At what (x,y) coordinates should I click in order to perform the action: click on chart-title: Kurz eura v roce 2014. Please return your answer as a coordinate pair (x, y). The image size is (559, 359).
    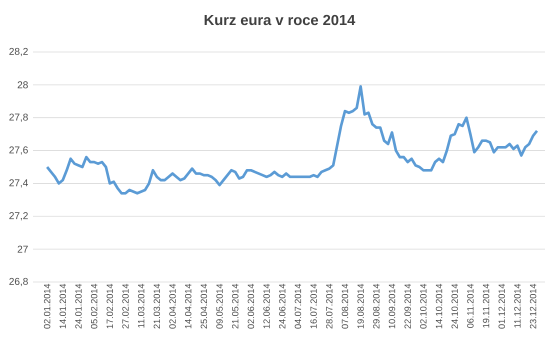
    Looking at the image, I should click on (280, 20).